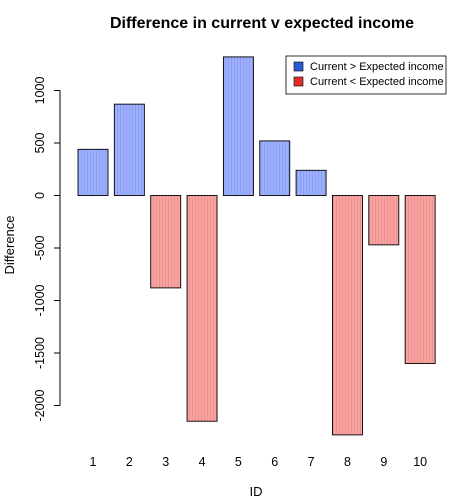  What do you see at coordinates (165, 462) in the screenshot?
I see `x-tick-label: 3` at bounding box center [165, 462].